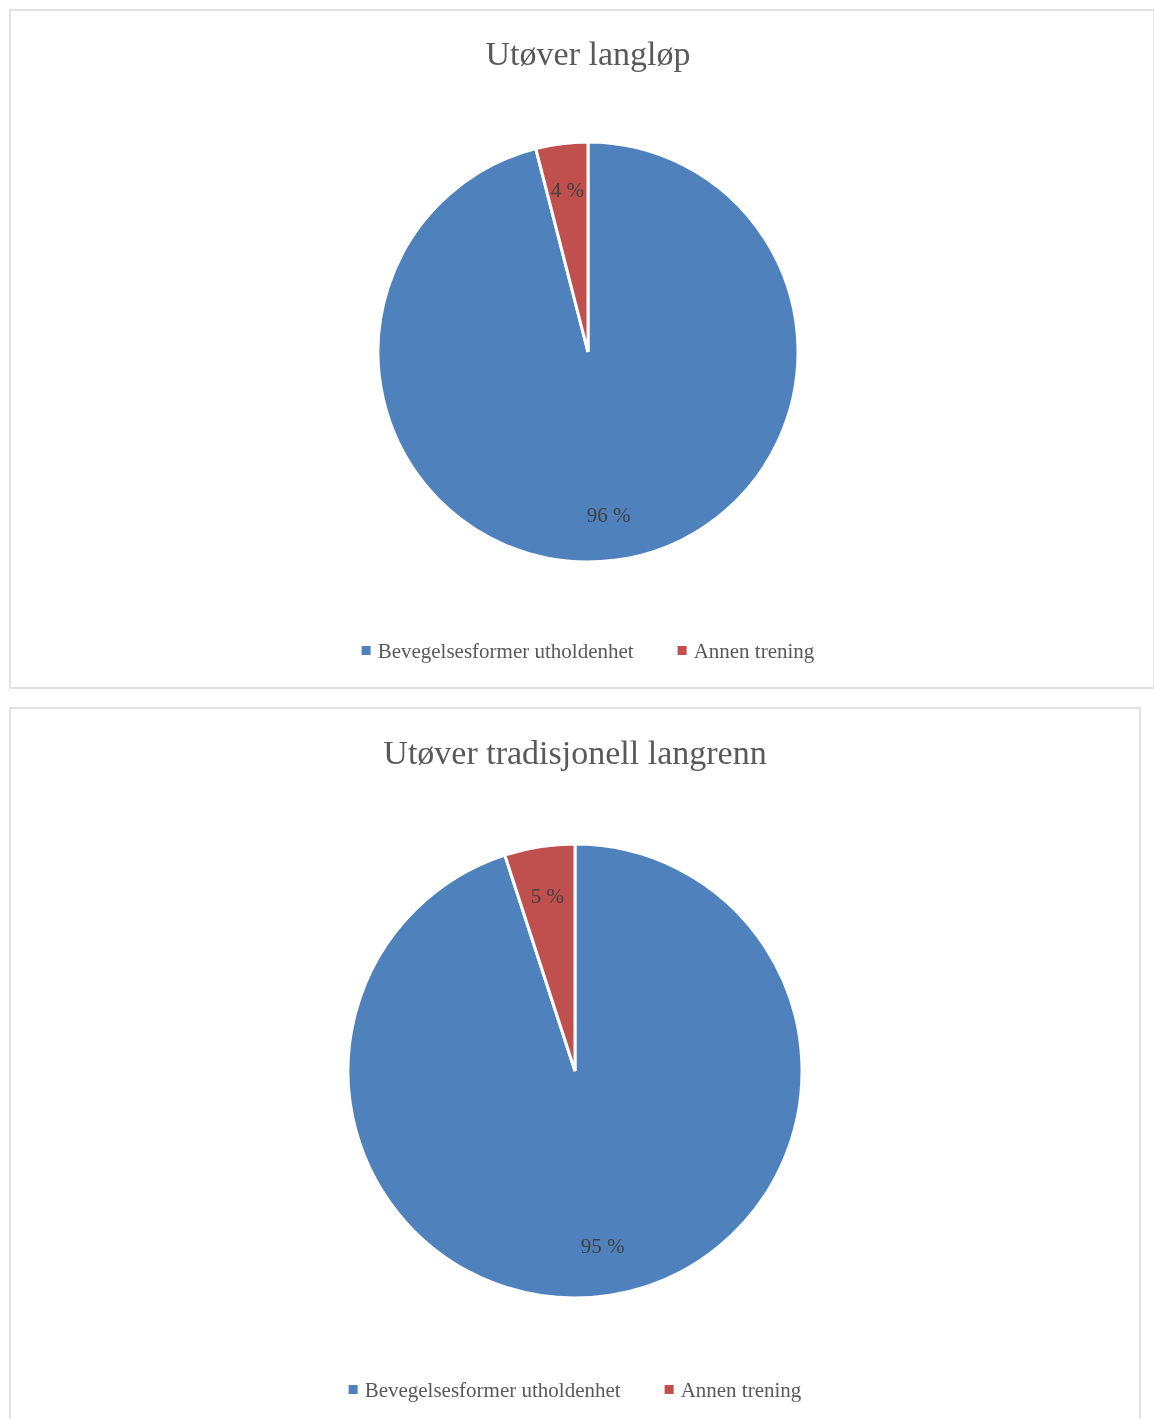  Describe the element at coordinates (567, 189) in the screenshot. I see `data-label: 4 %` at that location.